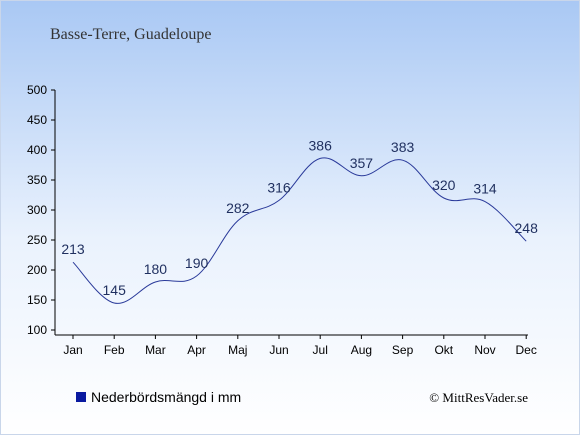 Image resolution: width=580 pixels, height=435 pixels. Describe the element at coordinates (155, 350) in the screenshot. I see `x-tick-label: Mar` at that location.